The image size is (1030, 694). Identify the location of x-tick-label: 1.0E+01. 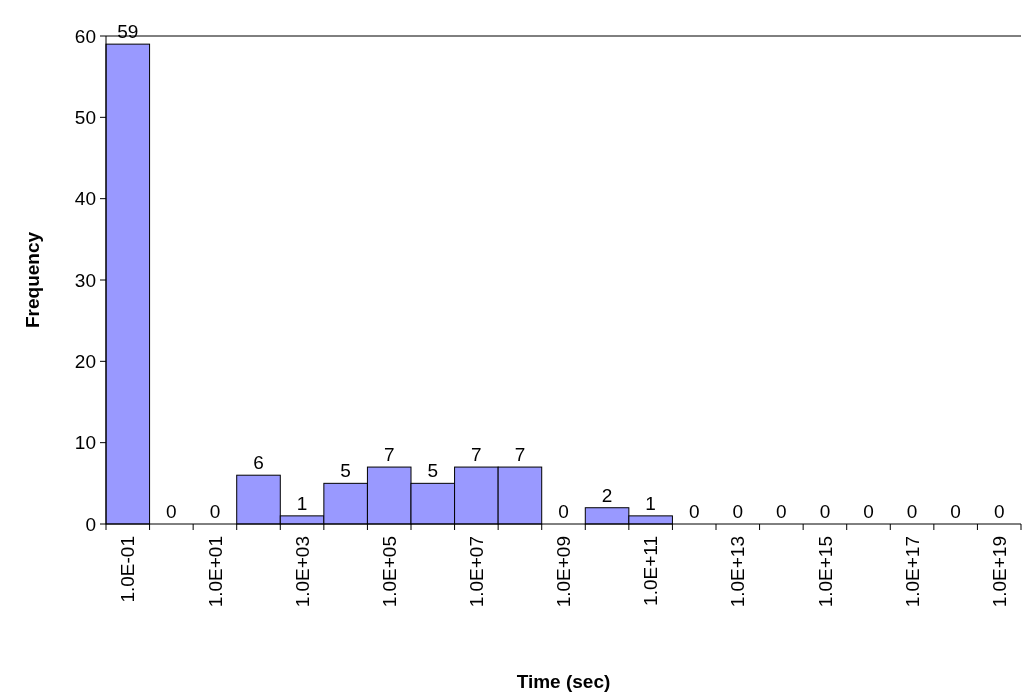
(215, 572).